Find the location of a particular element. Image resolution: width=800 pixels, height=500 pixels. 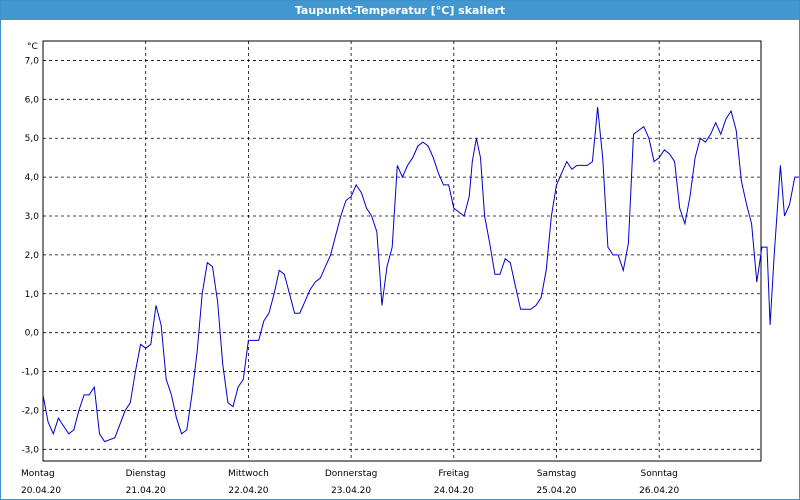

x-tick-date-label: 25.04.20 is located at coordinates (556, 491).